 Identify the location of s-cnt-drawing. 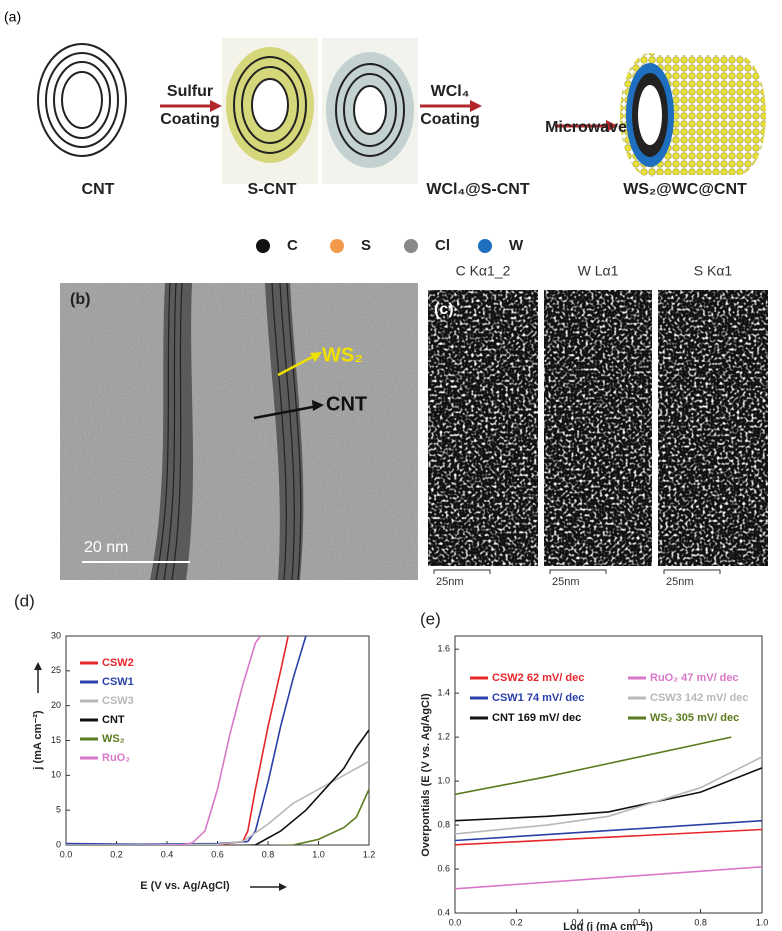
(270, 111).